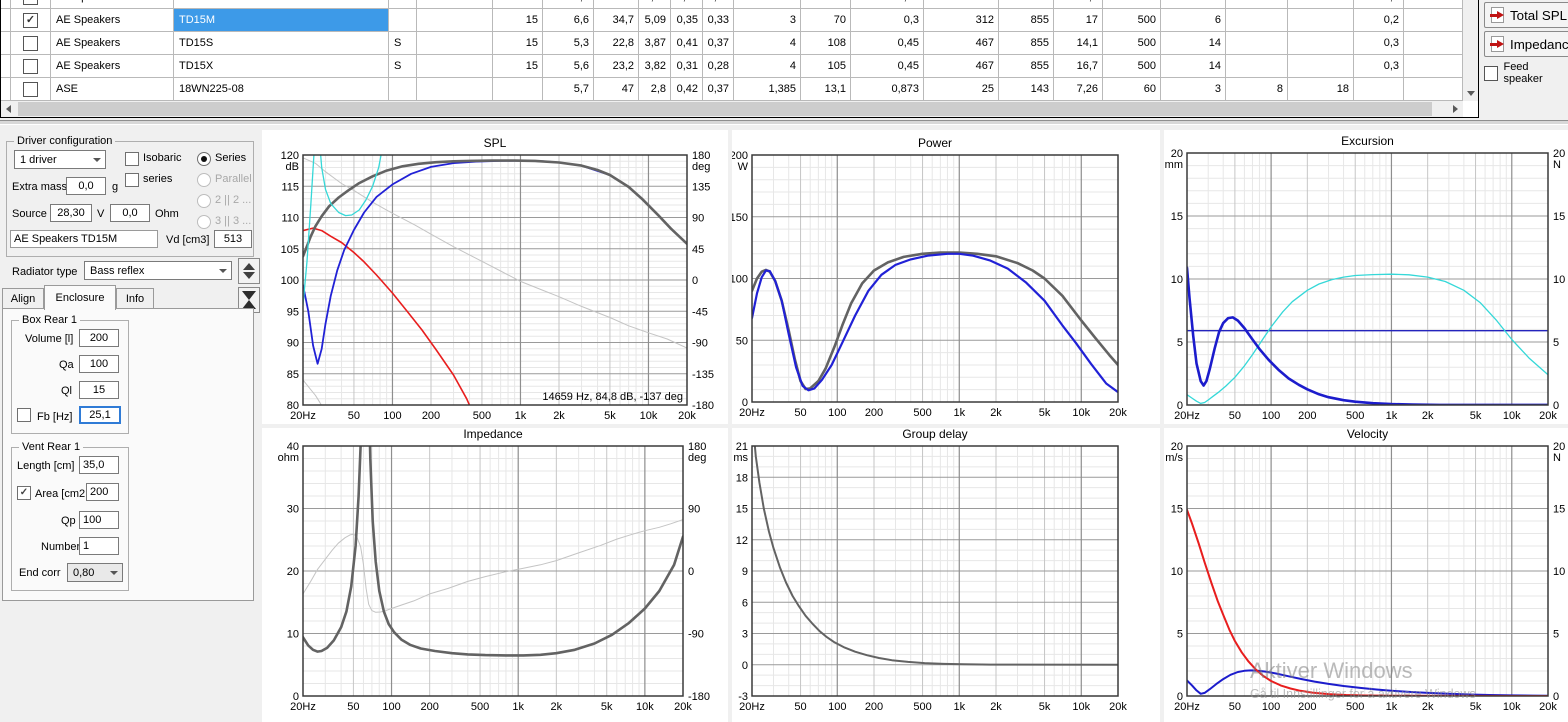 This screenshot has width=1568, height=722. Describe the element at coordinates (249, 300) in the screenshot. I see `collapse-button` at that location.